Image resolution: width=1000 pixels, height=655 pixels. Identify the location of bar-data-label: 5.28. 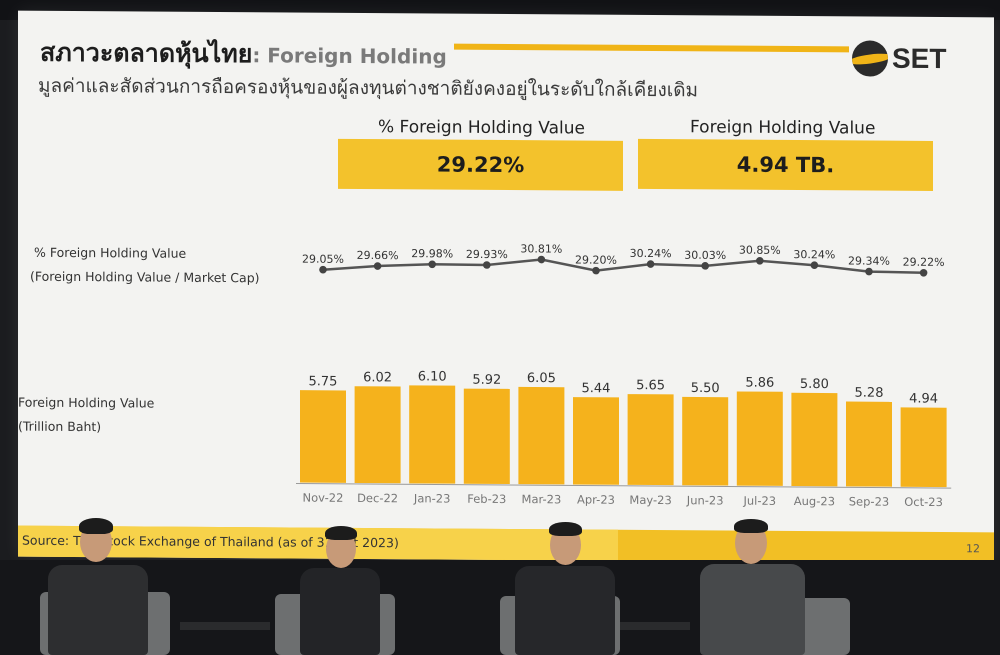
(869, 393).